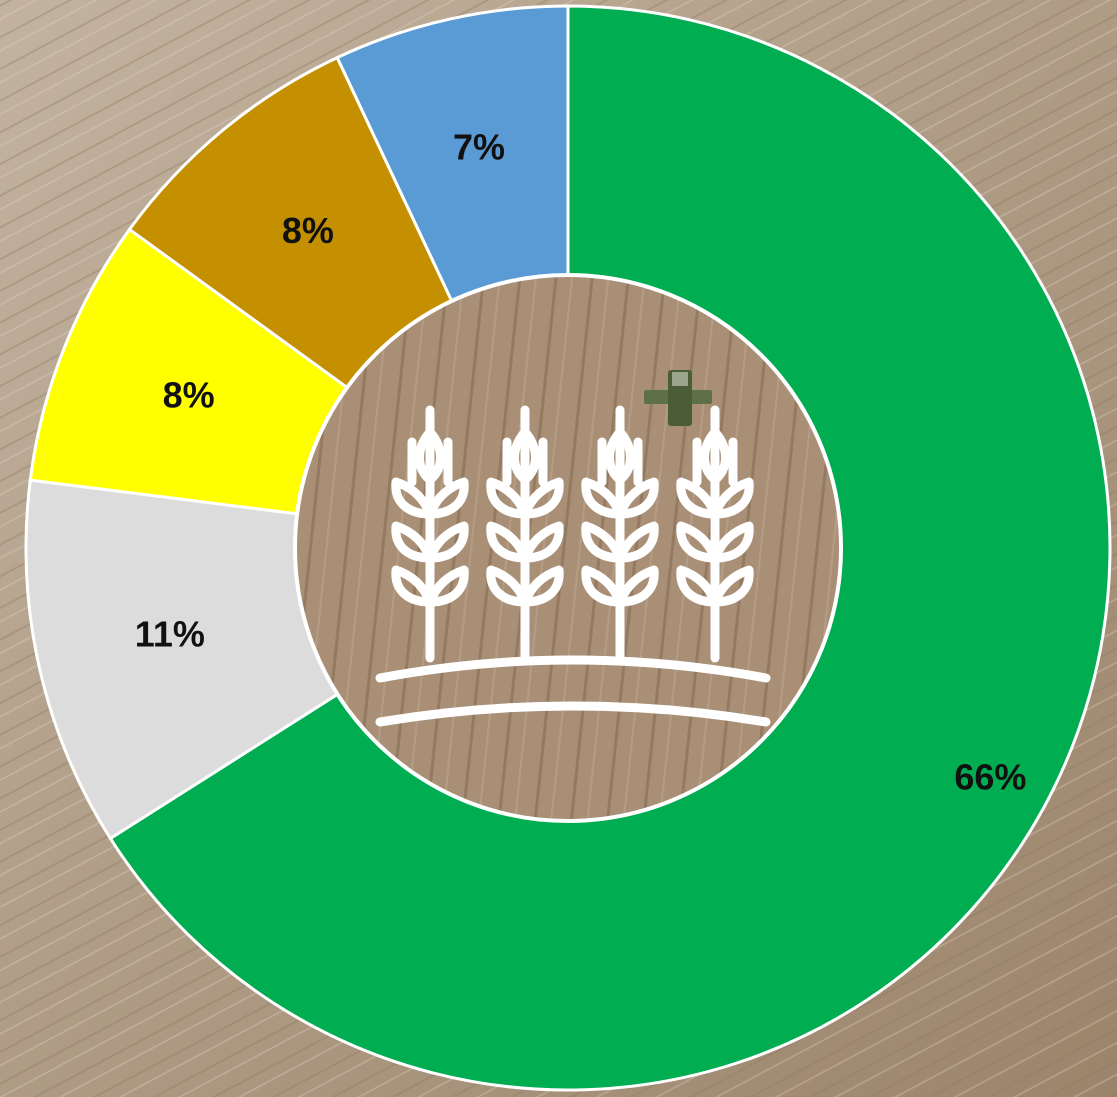 Image resolution: width=1117 pixels, height=1097 pixels. Describe the element at coordinates (189, 394) in the screenshot. I see `slice-label-3: 8%` at that location.